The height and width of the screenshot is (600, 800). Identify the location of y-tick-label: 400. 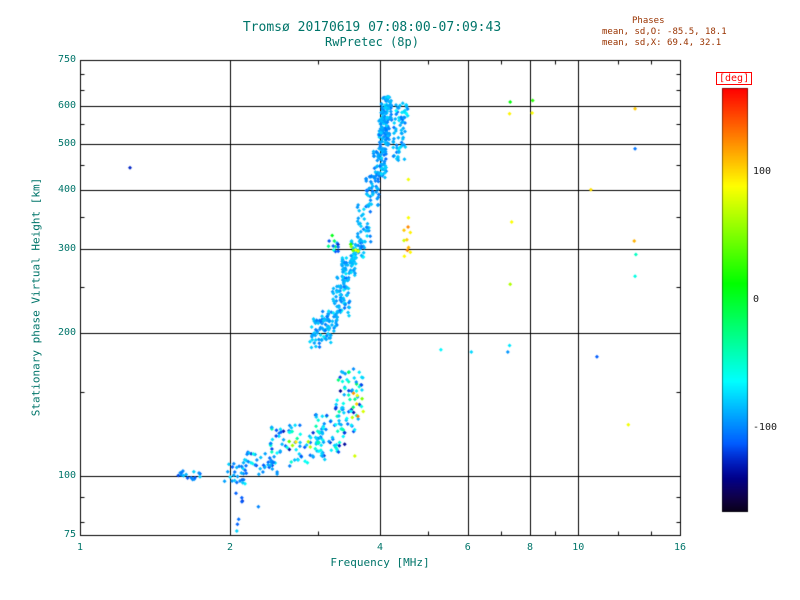
(66, 189).